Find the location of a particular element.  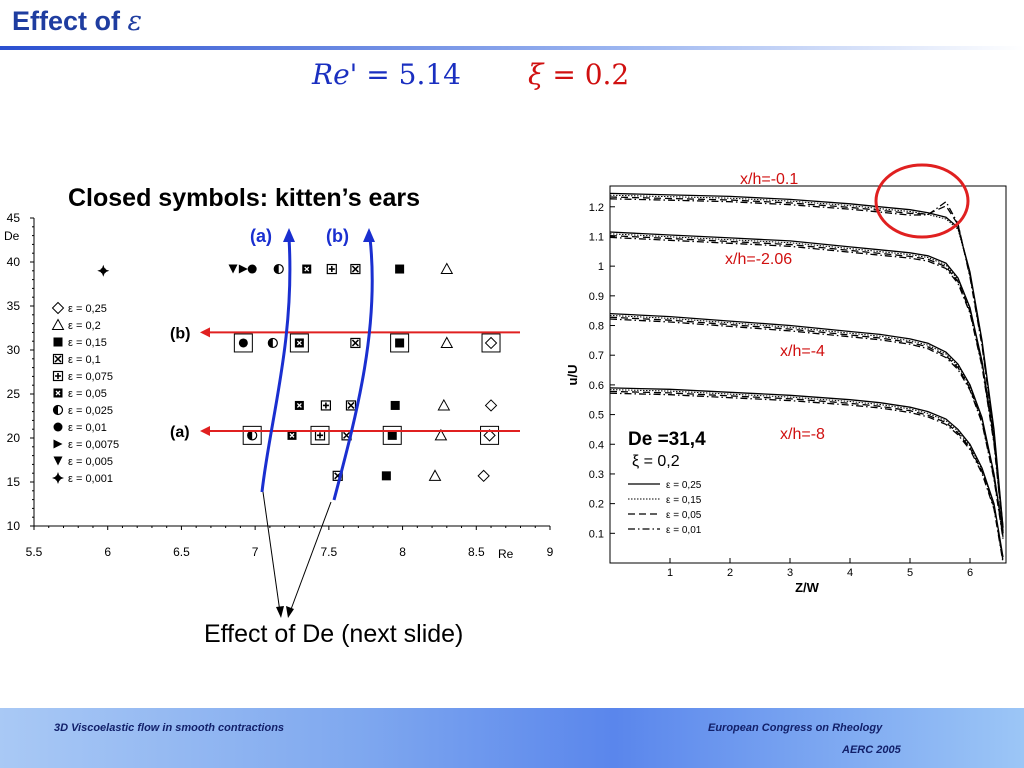

title-epsilon-symbol: ε is located at coordinates (135, 21).